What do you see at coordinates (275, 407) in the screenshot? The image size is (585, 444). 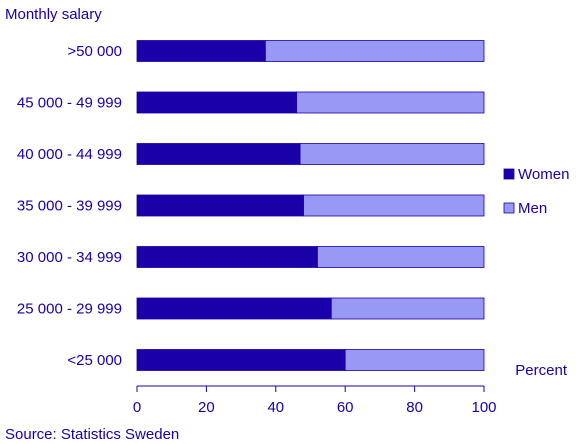 I see `x-tick-label: 40` at bounding box center [275, 407].